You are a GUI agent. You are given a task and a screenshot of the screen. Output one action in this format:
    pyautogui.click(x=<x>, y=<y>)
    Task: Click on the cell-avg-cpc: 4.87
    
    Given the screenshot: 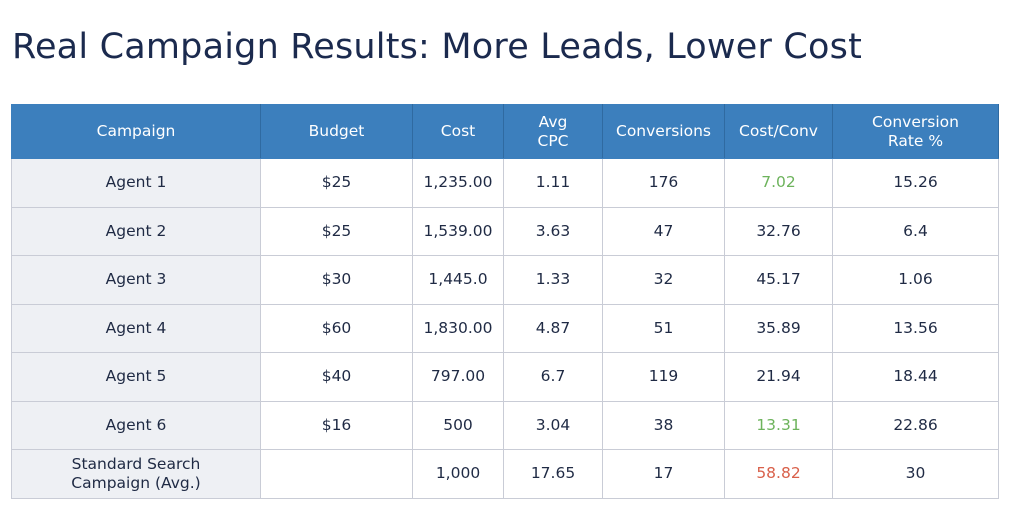 What is the action you would take?
    pyautogui.click(x=553, y=328)
    